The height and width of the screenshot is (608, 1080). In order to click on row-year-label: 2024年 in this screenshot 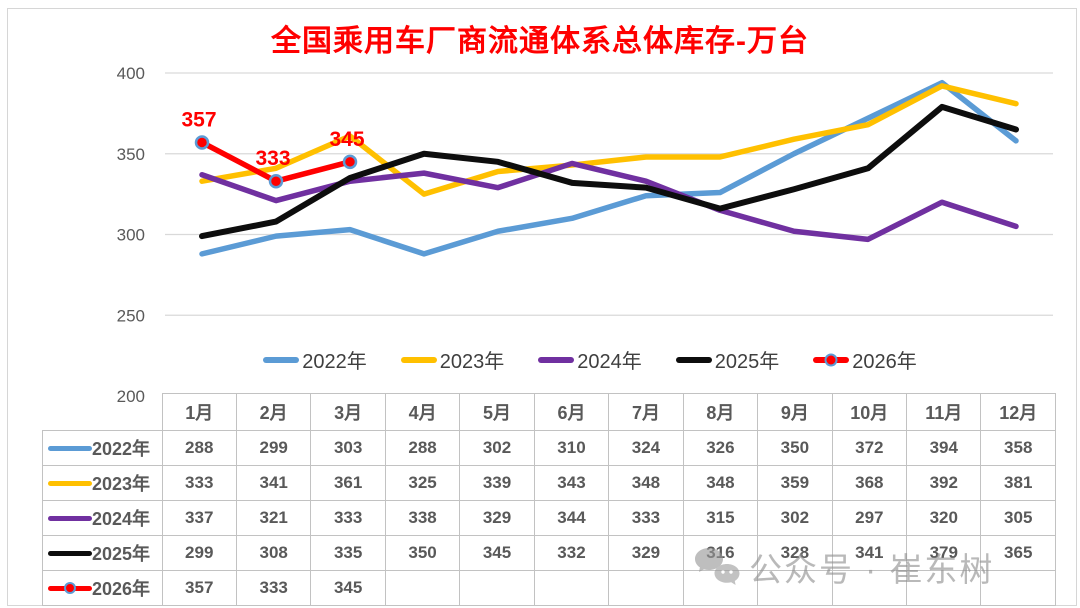, I will do `click(121, 519)`.